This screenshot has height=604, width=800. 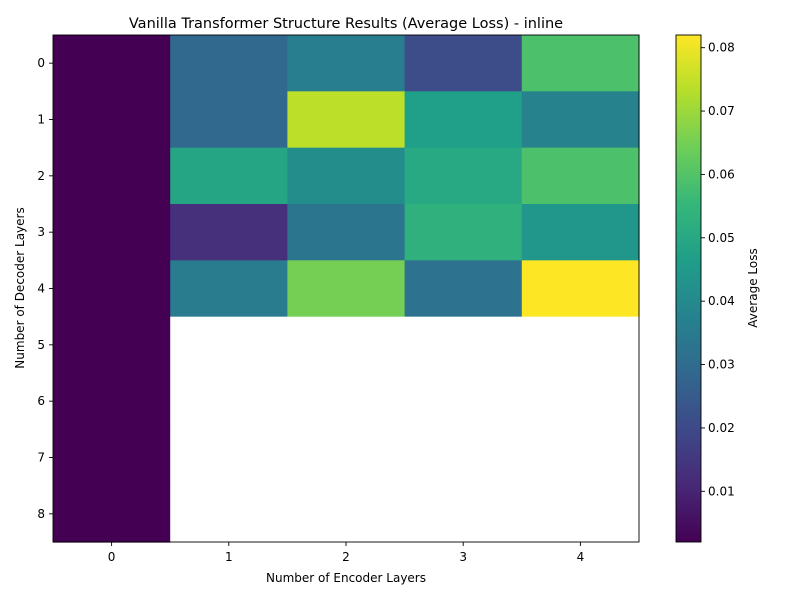 What do you see at coordinates (721, 428) in the screenshot?
I see `colorbar-tick-label: 0.02` at bounding box center [721, 428].